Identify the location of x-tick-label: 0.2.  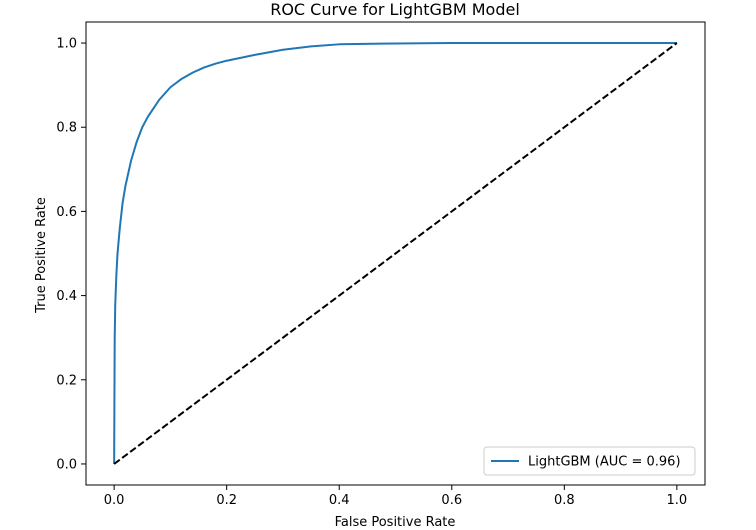
(226, 500).